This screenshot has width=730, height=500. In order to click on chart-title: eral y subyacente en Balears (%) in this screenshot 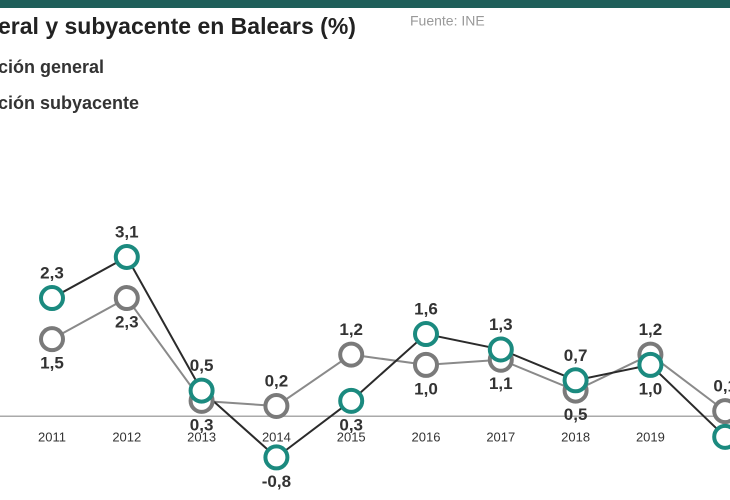, I will do `click(178, 26)`.